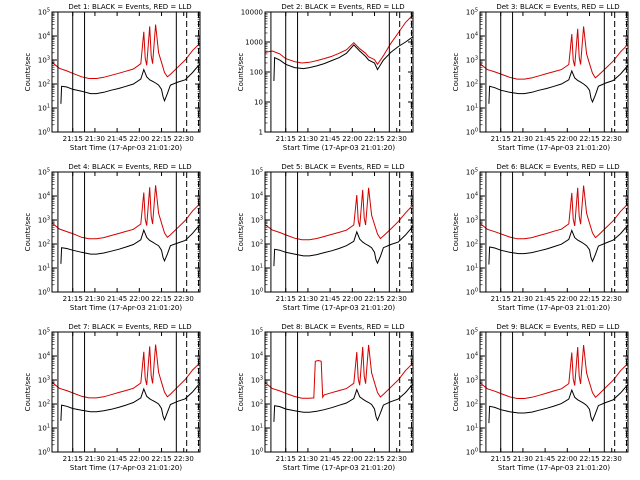 Image resolution: width=640 pixels, height=480 pixels. I want to click on panel-title: Det 5: BLACK = Events, RED = LLD, so click(342, 167).